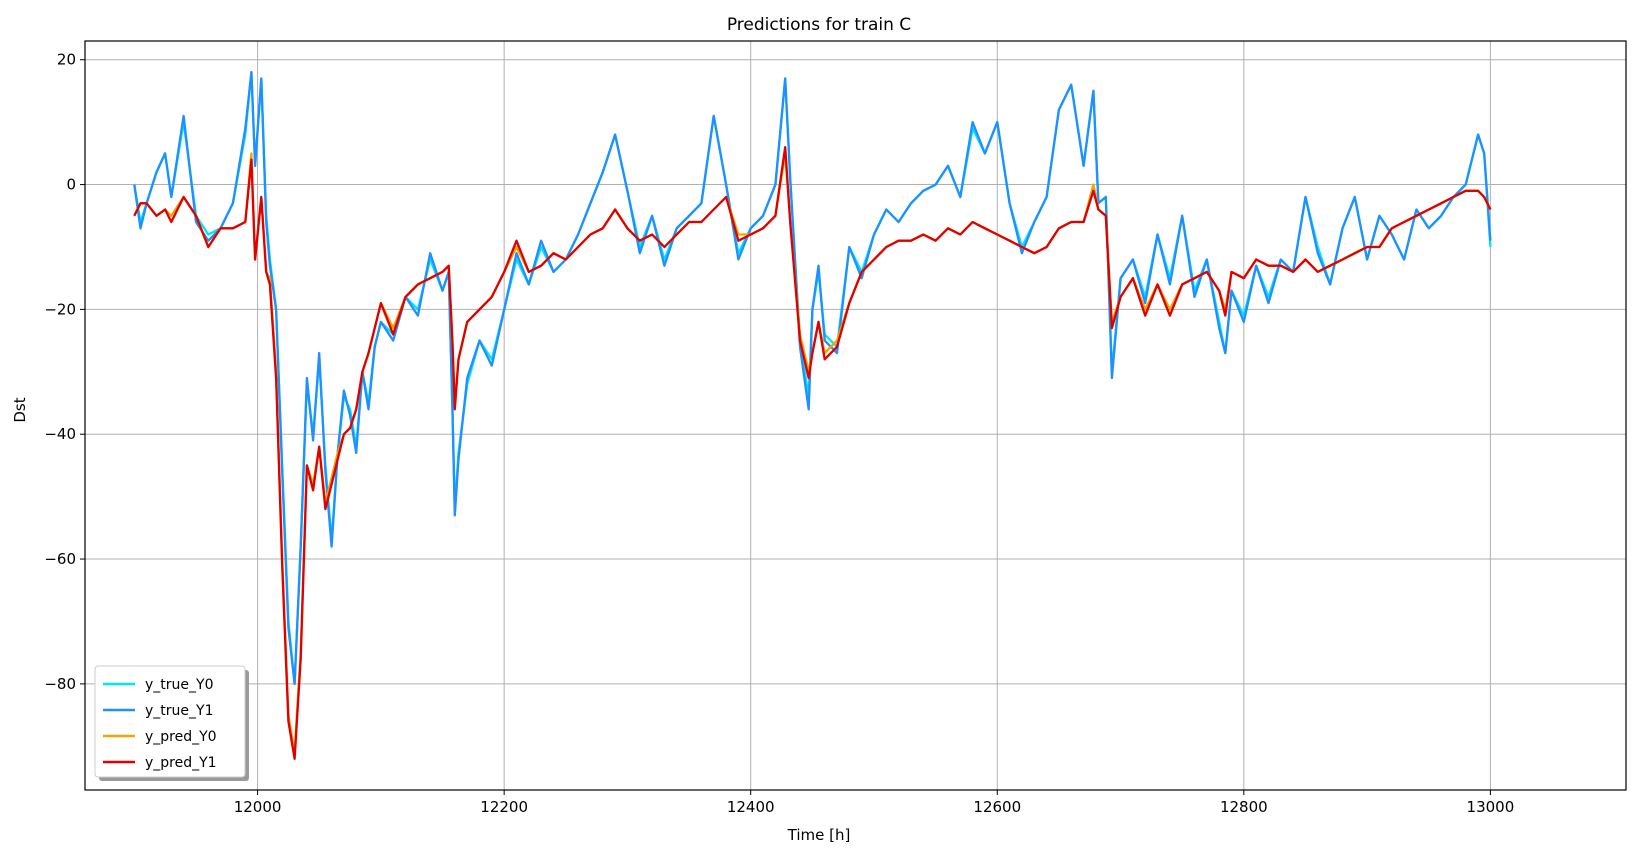 The width and height of the screenshot is (1637, 856). Describe the element at coordinates (181, 763) in the screenshot. I see `legend-label: y_pred_Y1` at that location.